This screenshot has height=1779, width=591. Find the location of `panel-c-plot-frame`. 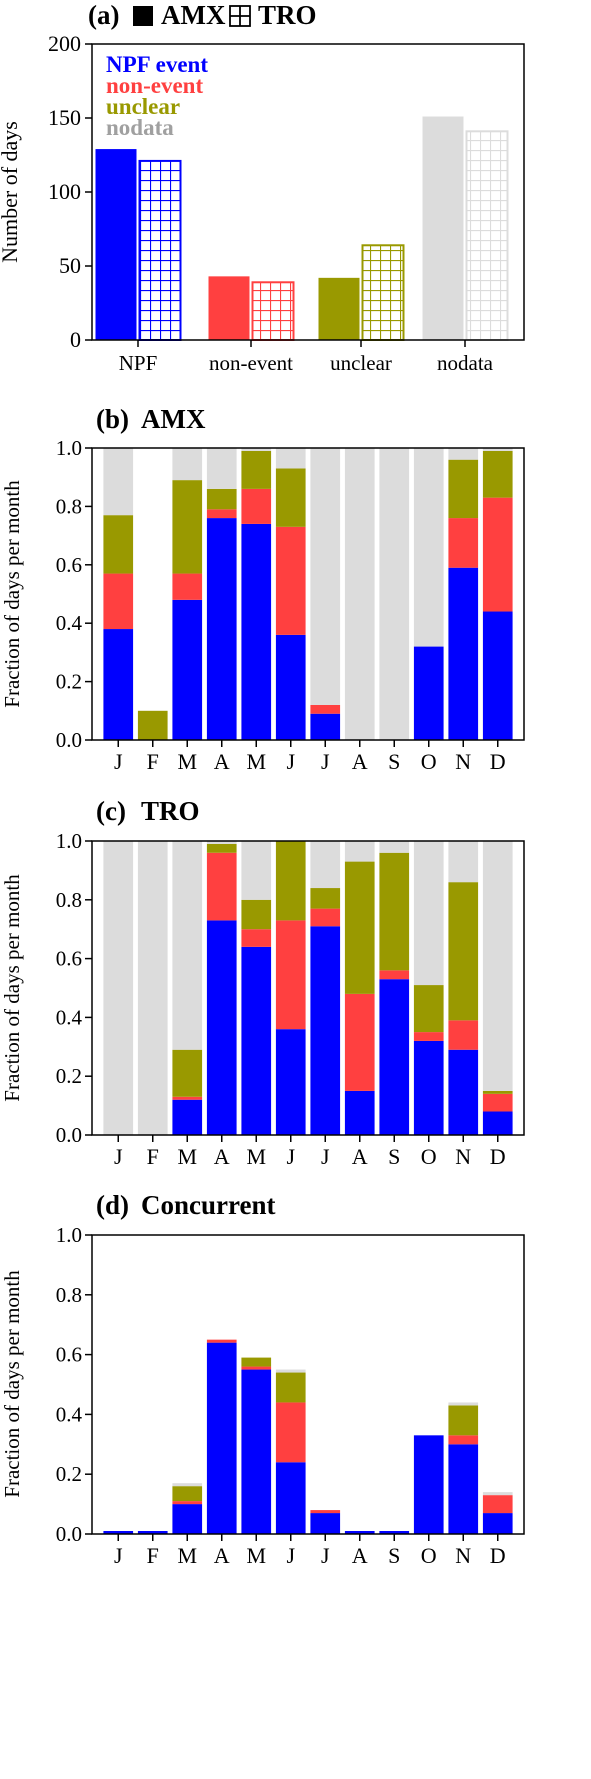

panel-c-plot-frame is located at coordinates (308, 988).